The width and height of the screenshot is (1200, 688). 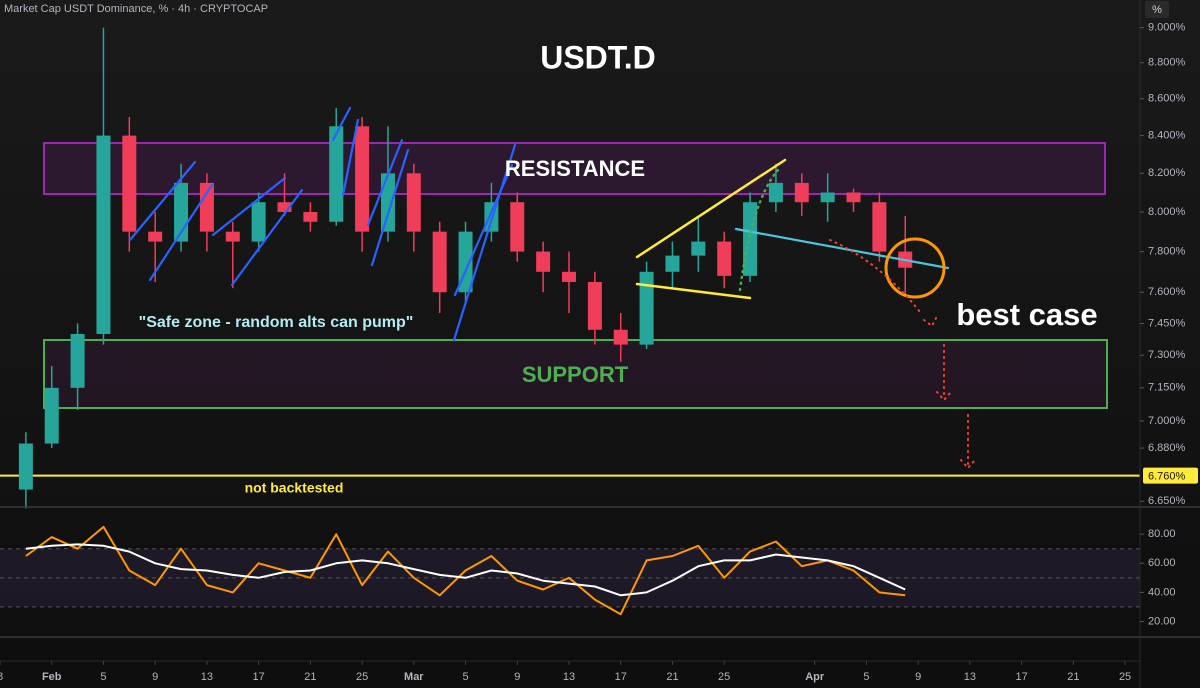 I want to click on y-tick-label: 7.450%, so click(x=1167, y=323).